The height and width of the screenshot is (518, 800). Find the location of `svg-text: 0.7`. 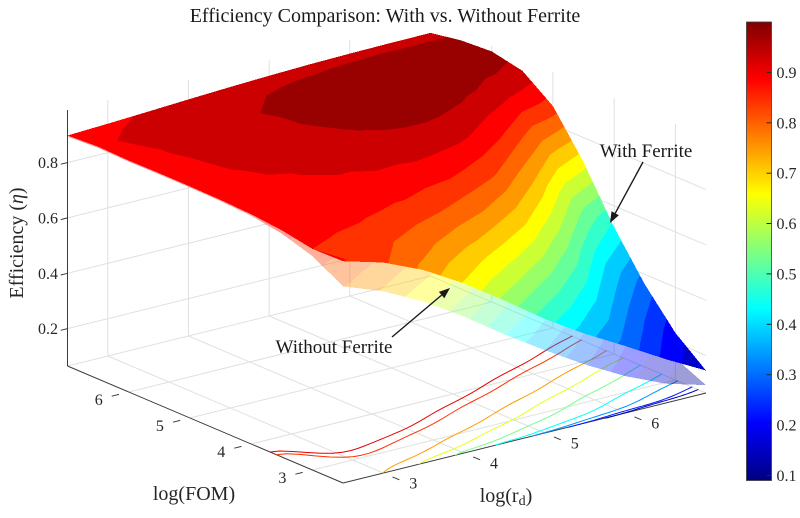

svg-text: 0.7 is located at coordinates (787, 174).